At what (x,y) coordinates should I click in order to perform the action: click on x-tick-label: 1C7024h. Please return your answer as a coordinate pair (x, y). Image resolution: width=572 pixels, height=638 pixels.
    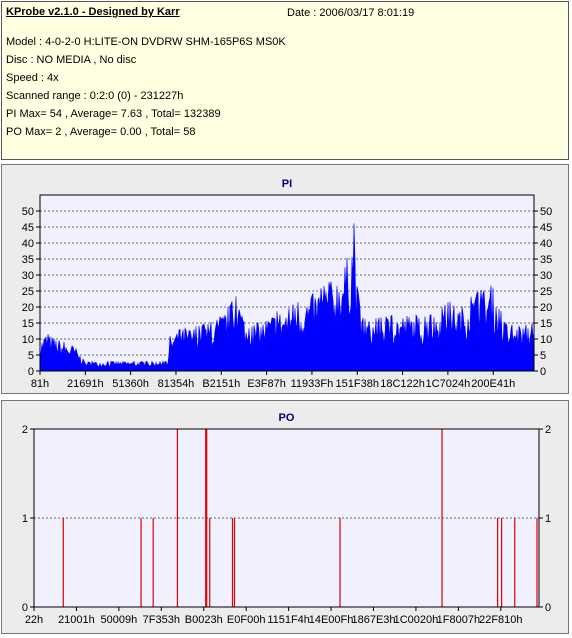
    Looking at the image, I should click on (448, 384).